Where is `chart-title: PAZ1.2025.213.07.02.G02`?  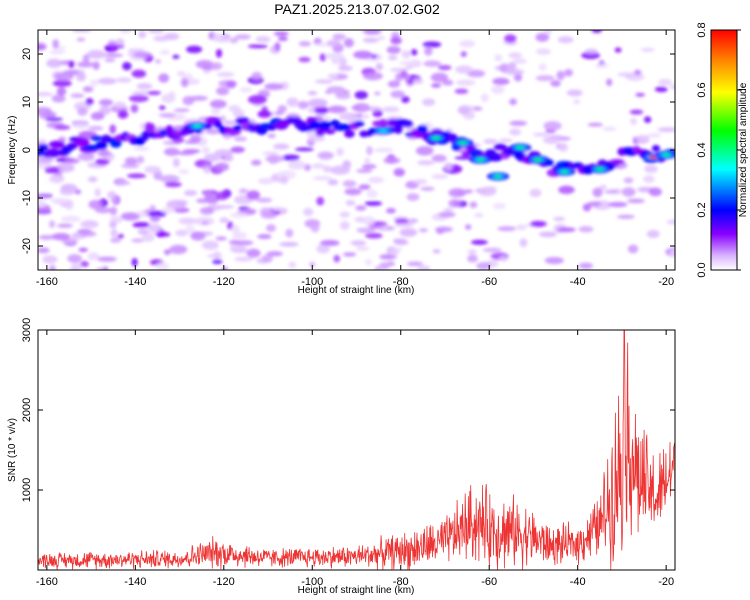 chart-title: PAZ1.2025.213.07.02.G02 is located at coordinates (357, 9).